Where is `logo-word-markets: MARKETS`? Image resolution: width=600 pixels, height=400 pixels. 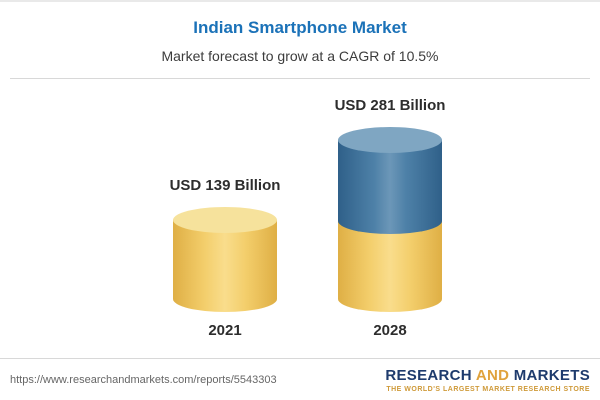 logo-word-markets: MARKETS is located at coordinates (551, 375).